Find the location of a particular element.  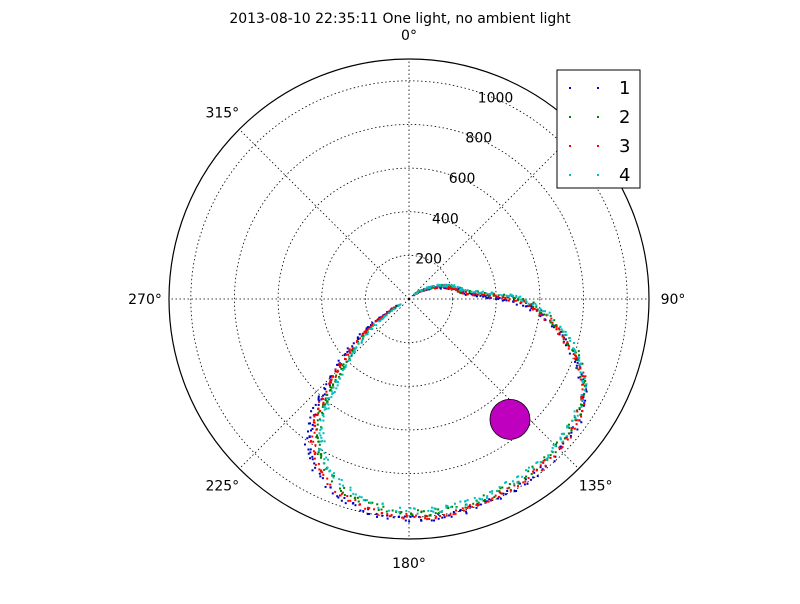

radial-tick-1000: 1000 is located at coordinates (496, 98).